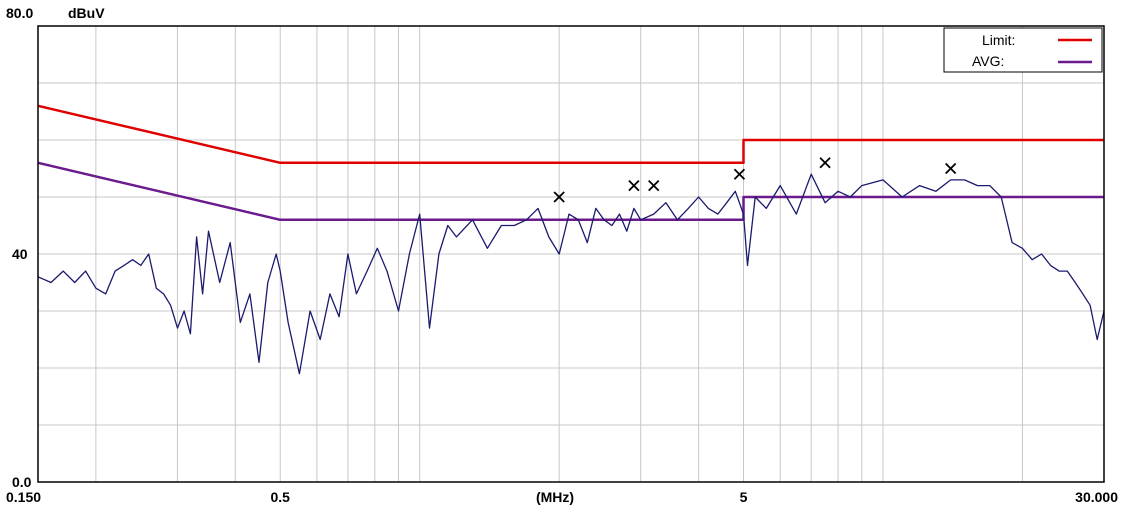 The height and width of the screenshot is (511, 1122). I want to click on y-tick-label: 0.0, so click(22, 482).